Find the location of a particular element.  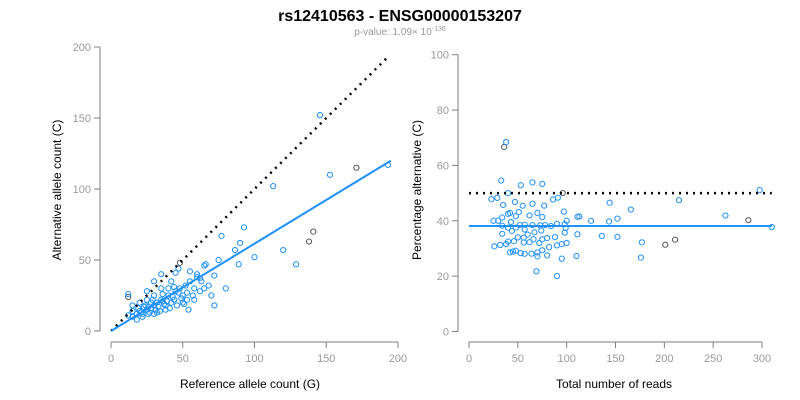

left-ylabel: Alternative allele count (C) is located at coordinates (57, 190).